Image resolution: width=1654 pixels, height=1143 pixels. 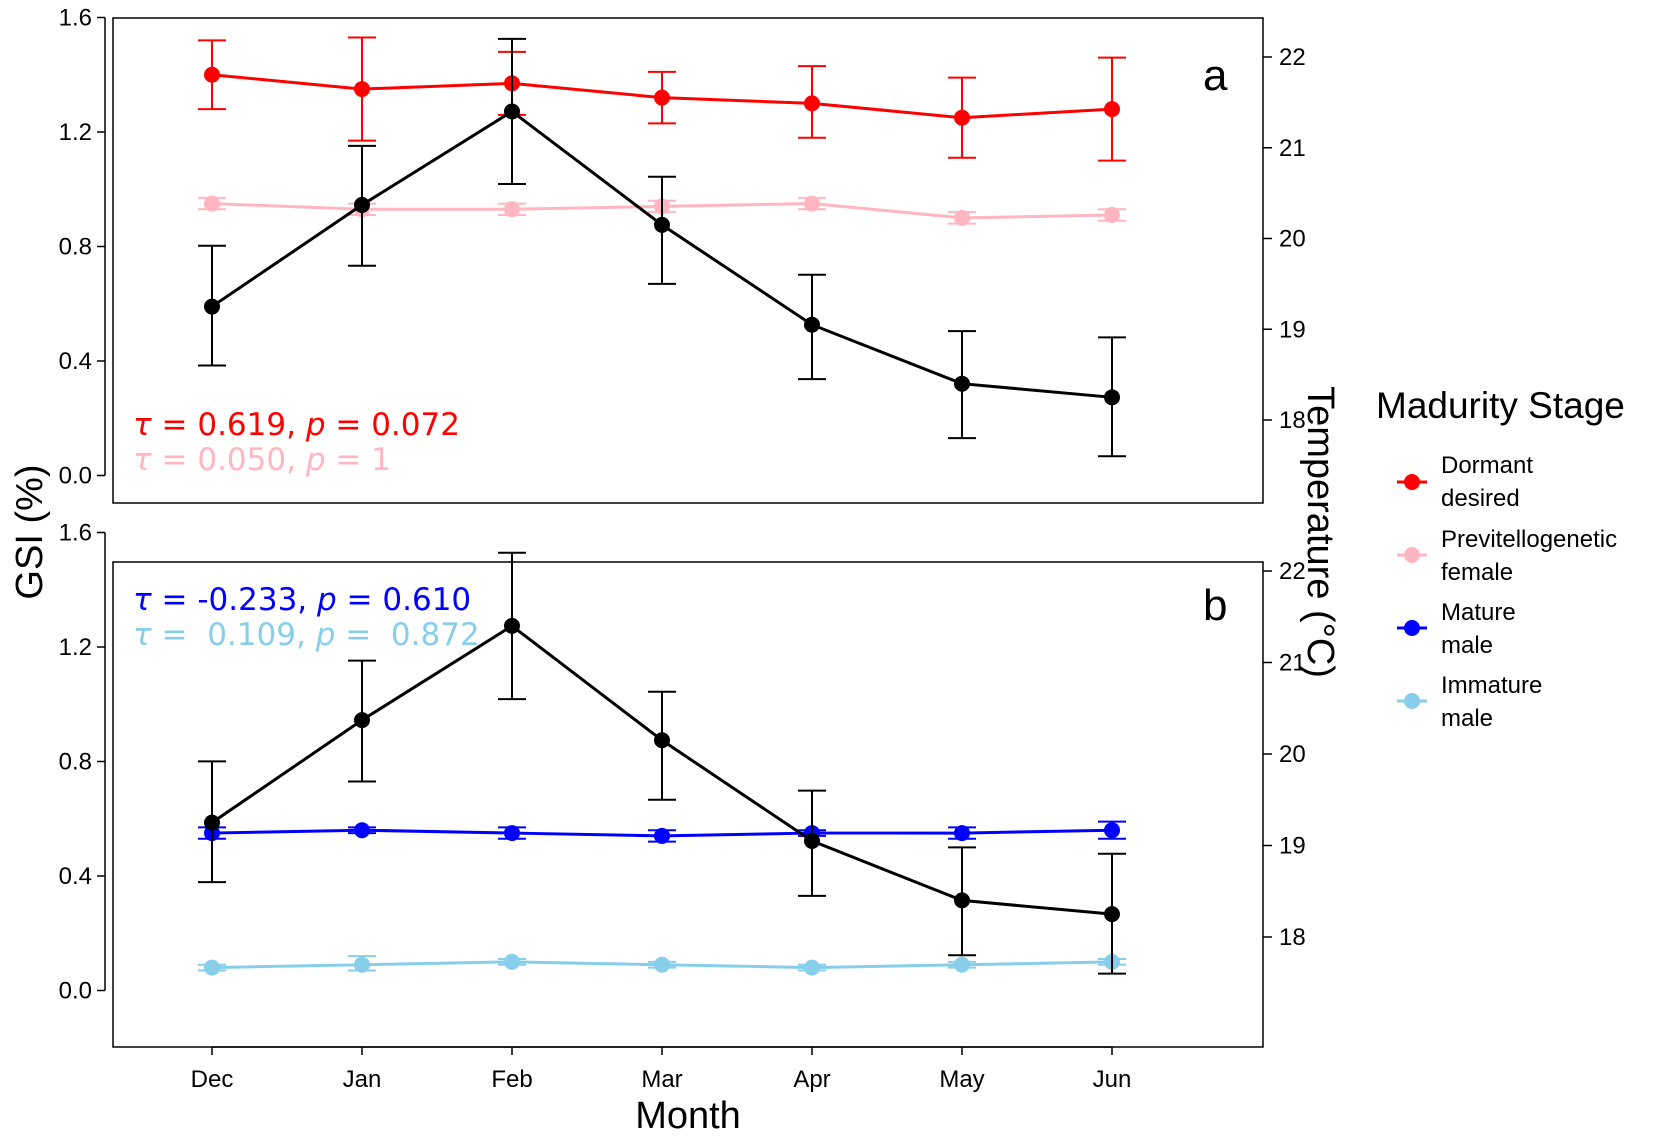 I want to click on x-axis-tick-label: May, so click(x=961, y=1079).